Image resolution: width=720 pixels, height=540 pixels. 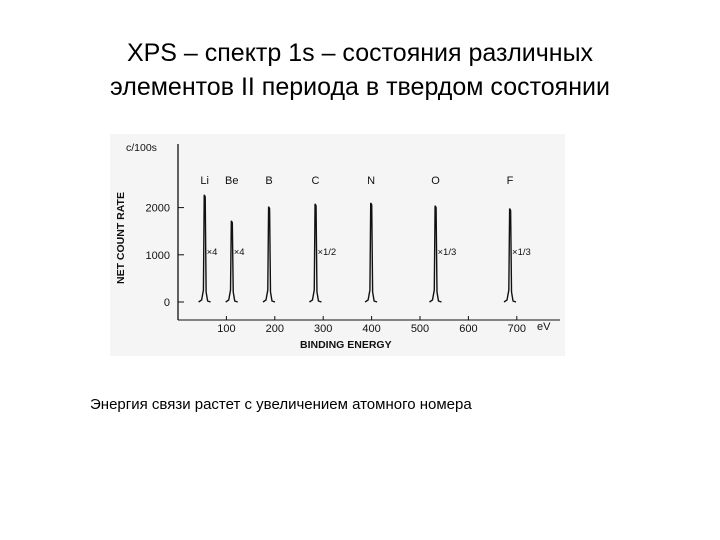 I want to click on y-tick-label: 2000, so click(x=158, y=209).